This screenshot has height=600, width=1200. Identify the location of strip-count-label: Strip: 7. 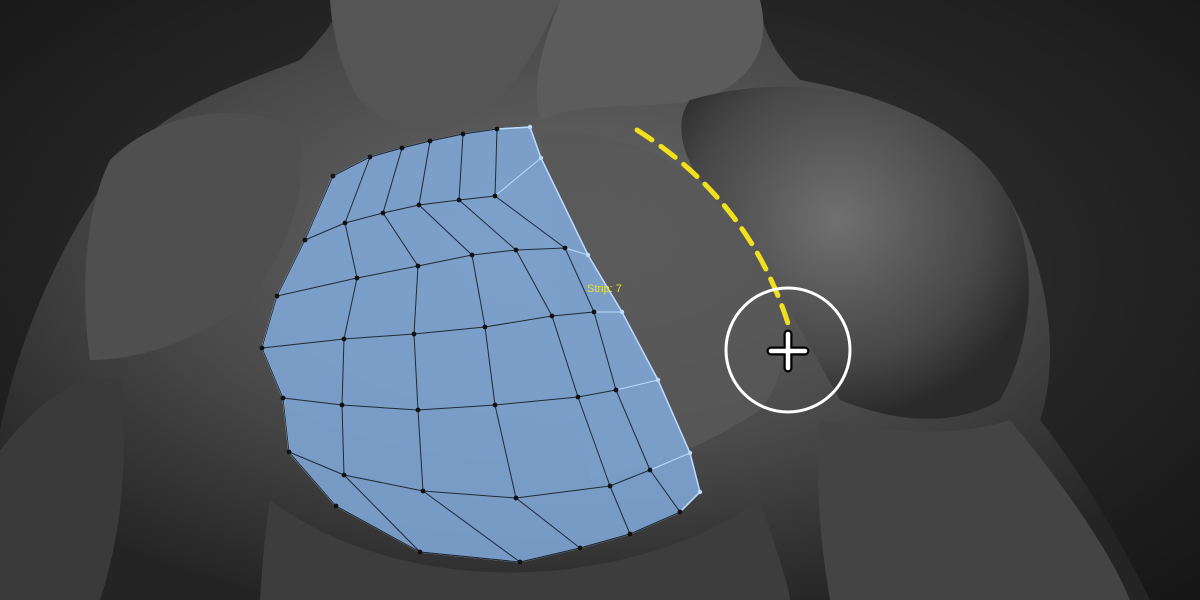
(604, 289).